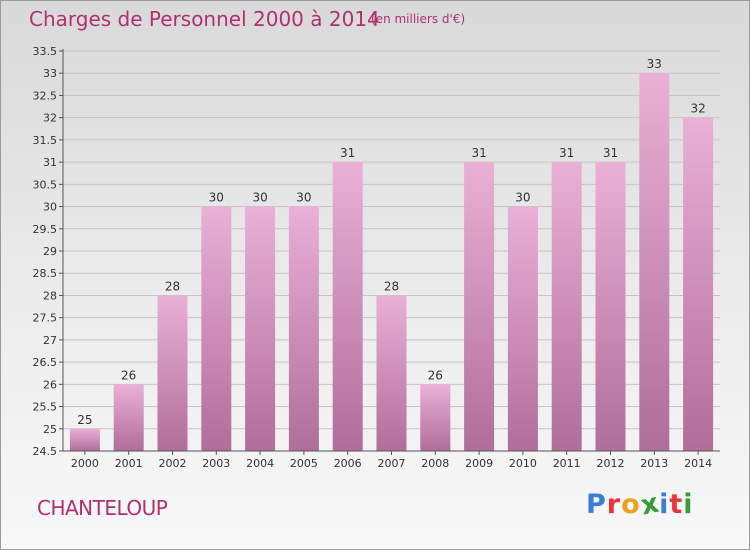 Image resolution: width=750 pixels, height=550 pixels. I want to click on y-tick-label: 27.5, so click(45, 318).